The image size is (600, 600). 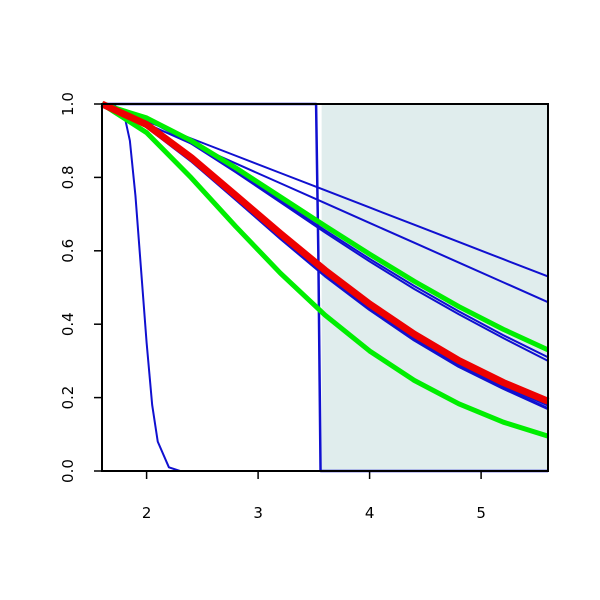 I want to click on y-tick-label: 0.2, so click(x=68, y=398).